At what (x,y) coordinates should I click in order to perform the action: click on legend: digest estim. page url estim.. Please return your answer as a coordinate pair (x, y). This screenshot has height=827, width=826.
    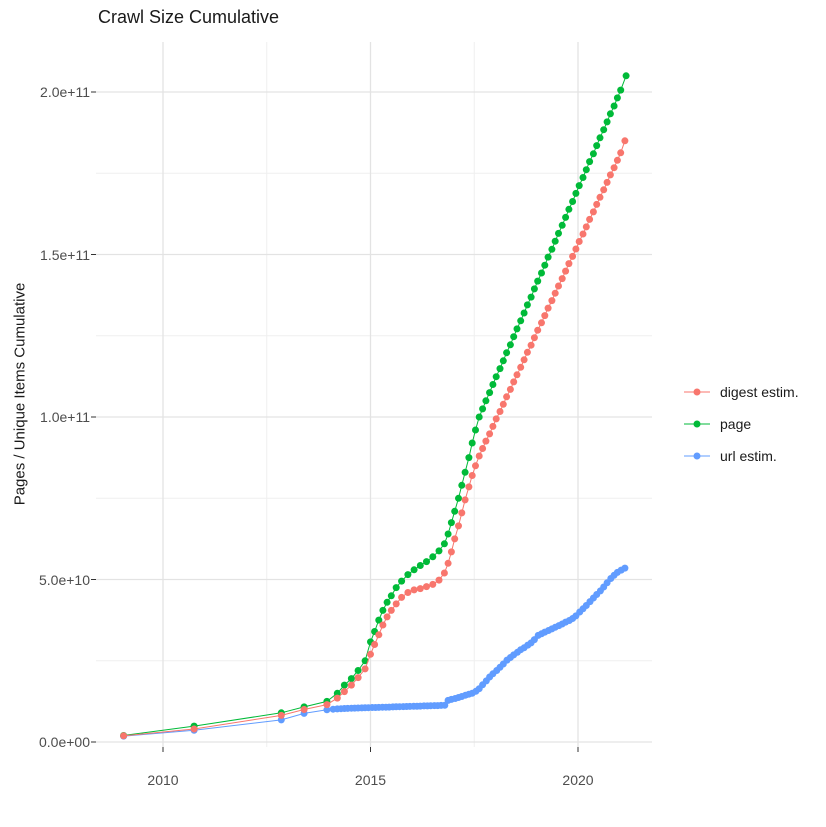
    Looking at the image, I should click on (740, 424).